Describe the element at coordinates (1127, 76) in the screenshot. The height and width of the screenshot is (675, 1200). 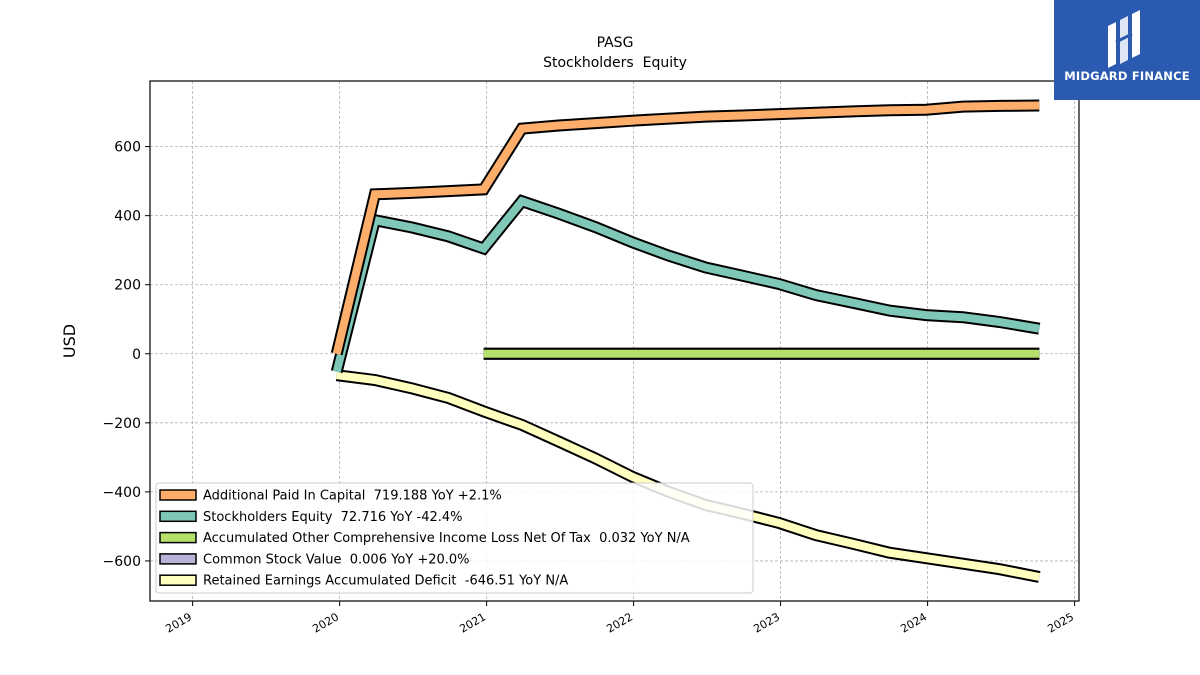
I see `brand-name: MIDGARD FINANCE` at that location.